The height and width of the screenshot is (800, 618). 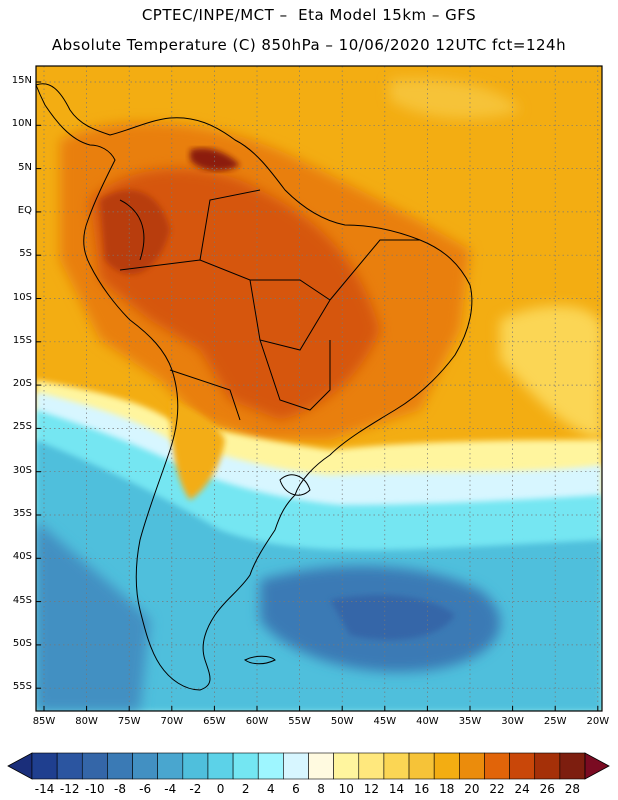 What do you see at coordinates (220, 789) in the screenshot?
I see `colorbar-label: 0` at bounding box center [220, 789].